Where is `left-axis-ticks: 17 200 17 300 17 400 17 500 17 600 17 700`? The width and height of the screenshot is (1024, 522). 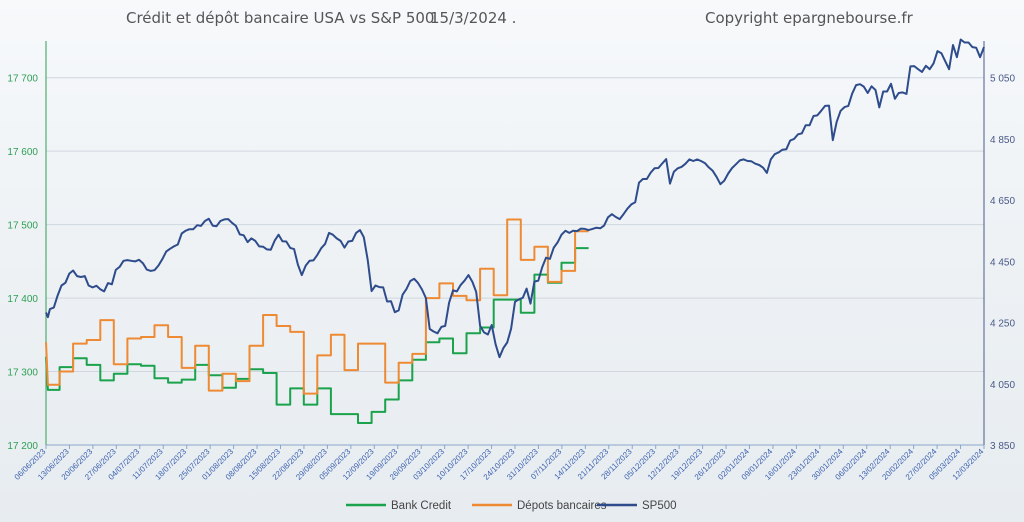 left-axis-ticks: 17 200 17 300 17 400 17 500 17 600 17 700 is located at coordinates (22, 263).